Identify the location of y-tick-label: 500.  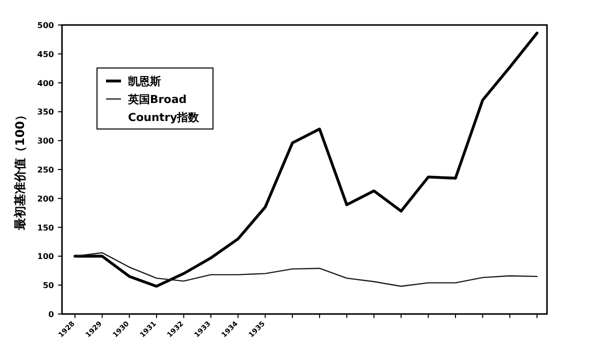
(45, 25).